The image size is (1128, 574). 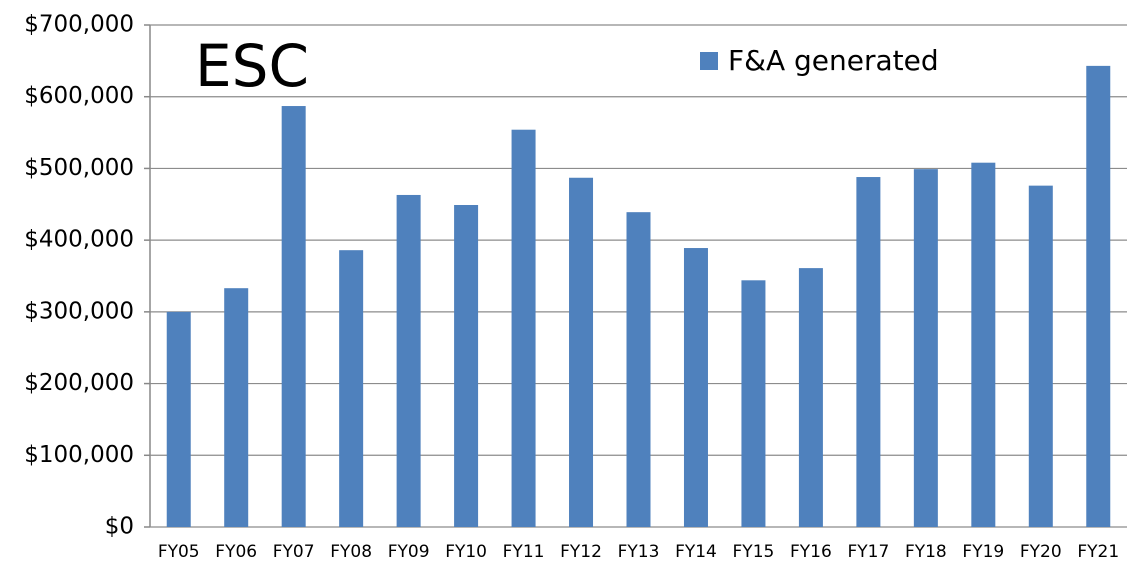 I want to click on x-tick-label: FY12, so click(x=581, y=552).